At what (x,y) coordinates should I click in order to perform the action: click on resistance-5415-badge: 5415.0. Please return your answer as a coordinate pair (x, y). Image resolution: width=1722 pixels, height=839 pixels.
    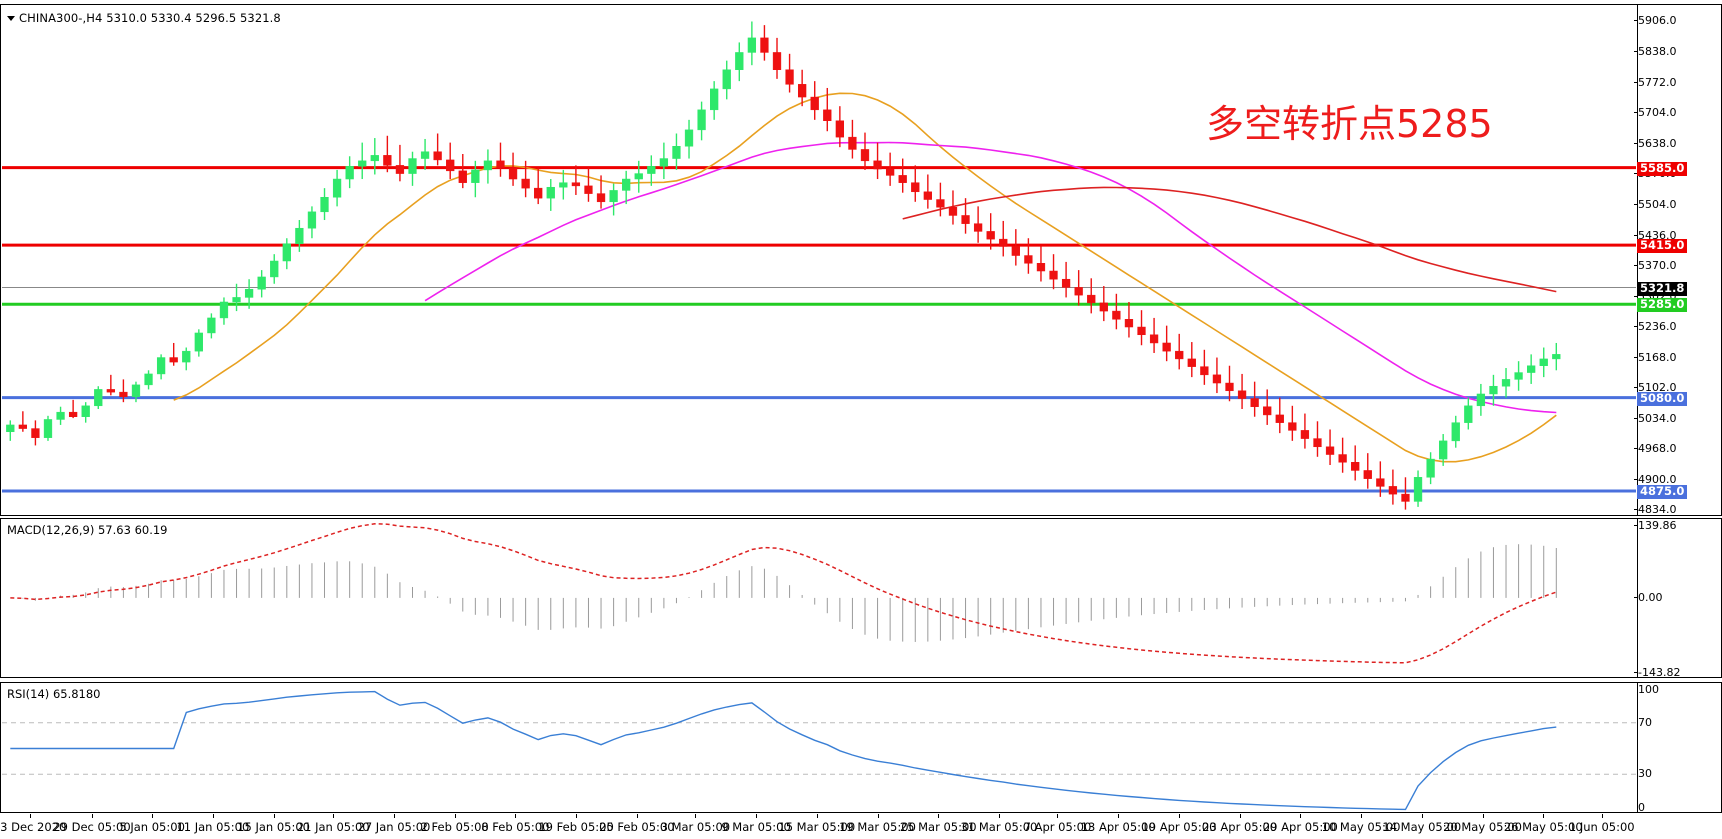
    Looking at the image, I should click on (1662, 246).